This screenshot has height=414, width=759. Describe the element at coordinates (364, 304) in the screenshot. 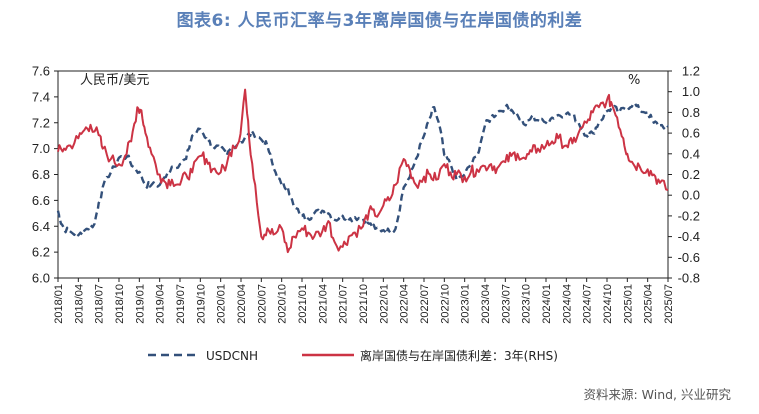

I see `x-tick-label: 2021/10` at that location.